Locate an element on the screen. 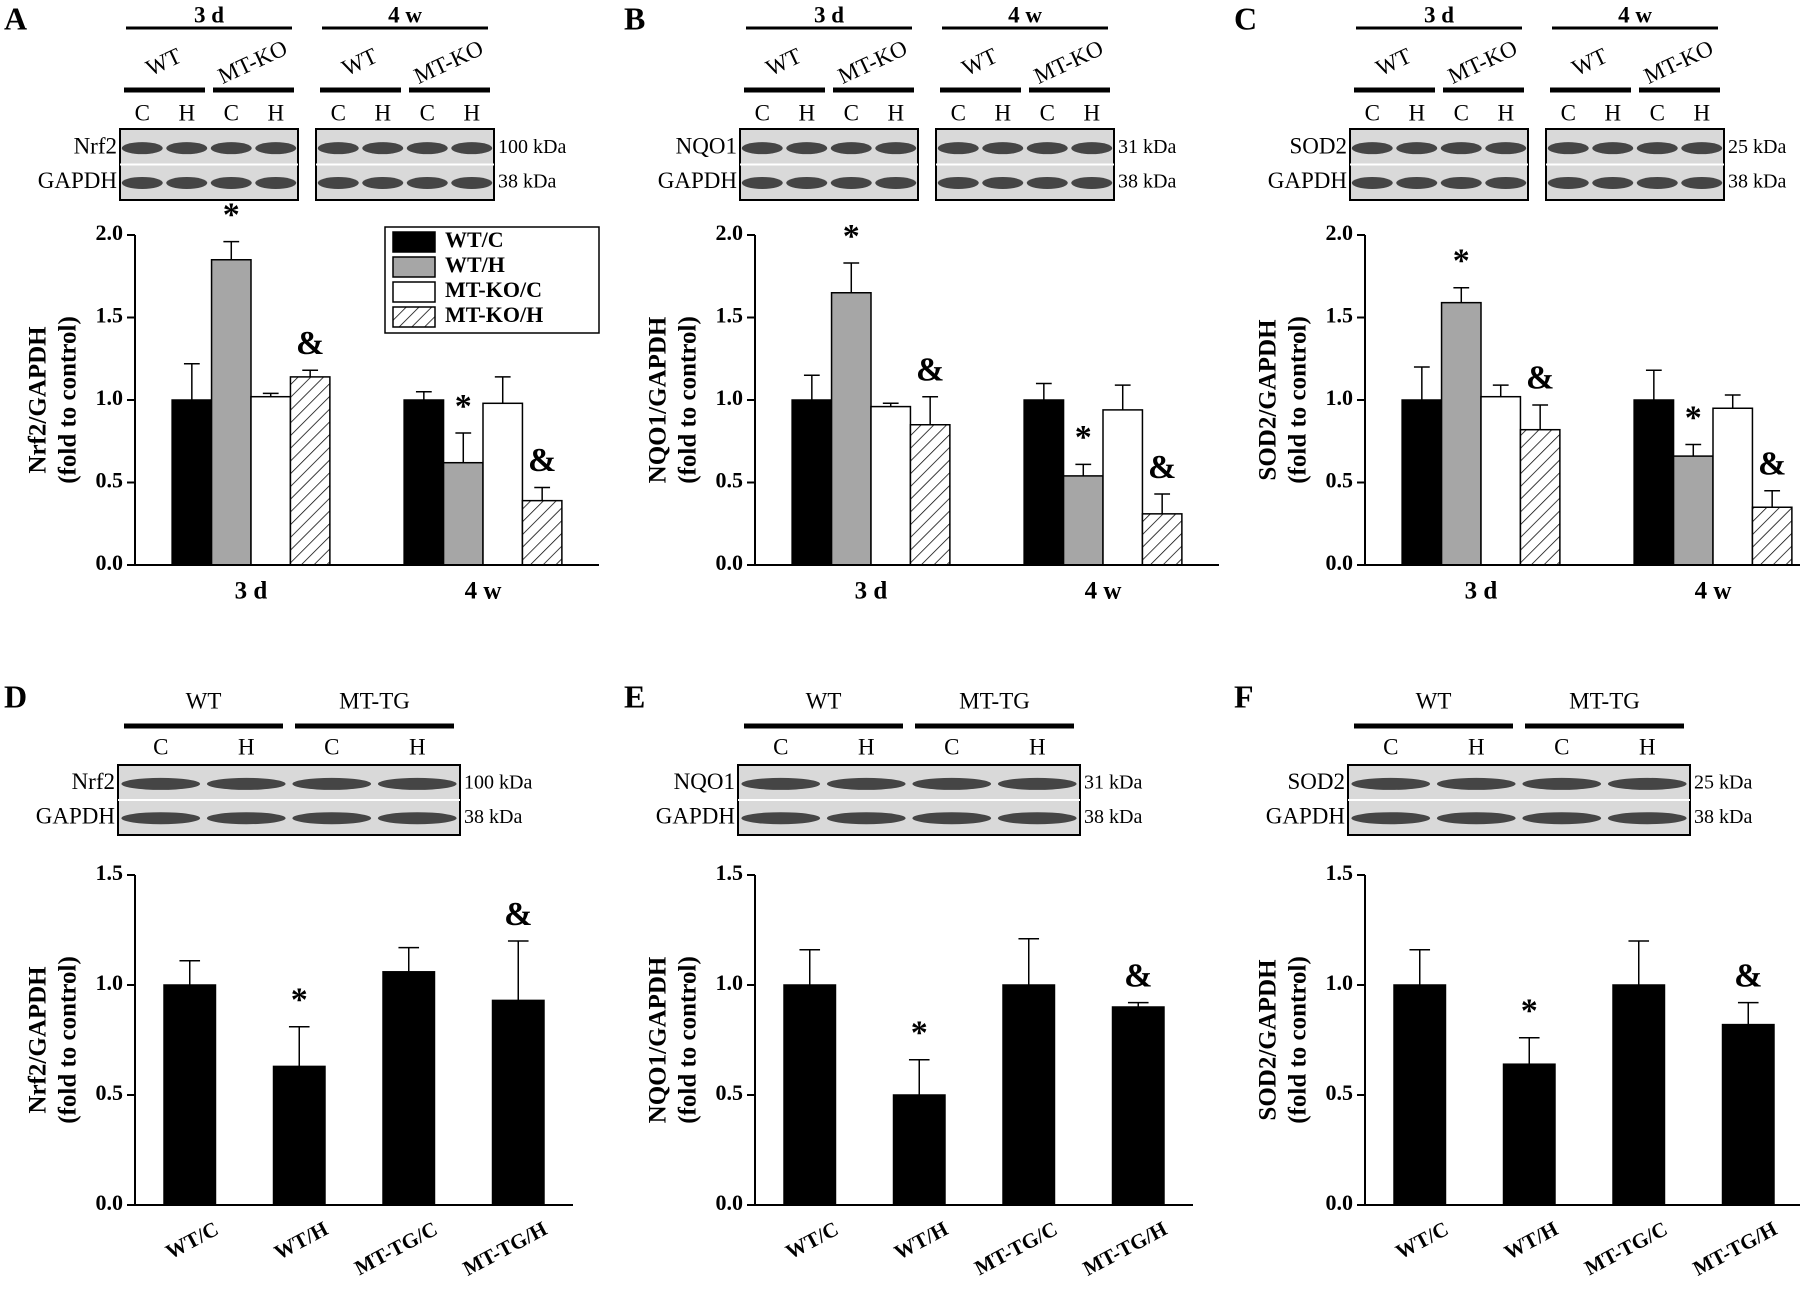 The width and height of the screenshot is (1800, 1291). panel-letter: C is located at coordinates (1245, 18).